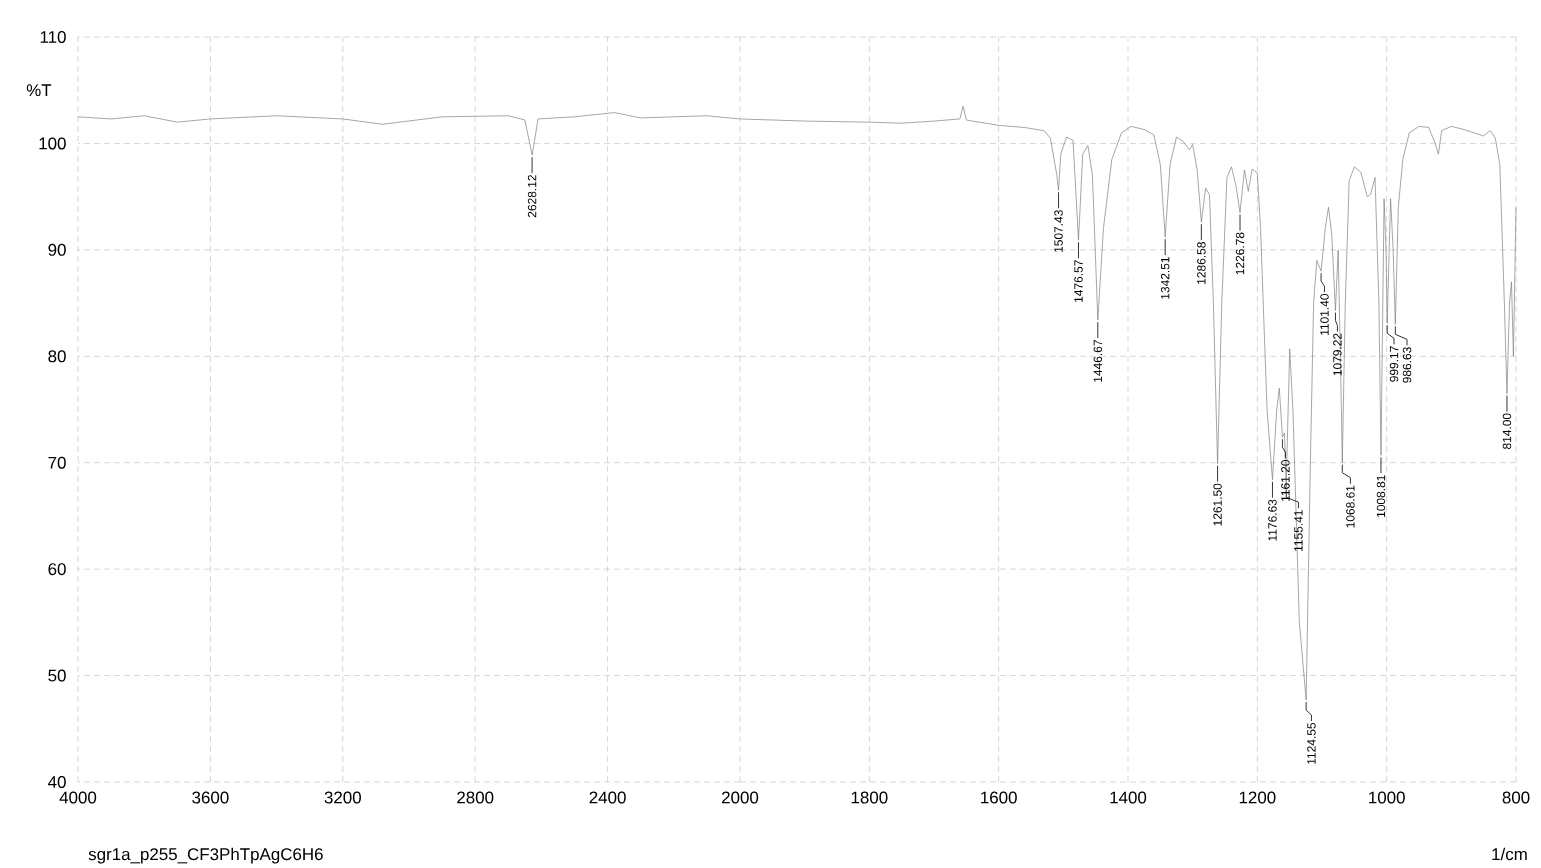 This screenshot has width=1541, height=868. What do you see at coordinates (1165, 278) in the screenshot?
I see `annotation: 1342.51` at bounding box center [1165, 278].